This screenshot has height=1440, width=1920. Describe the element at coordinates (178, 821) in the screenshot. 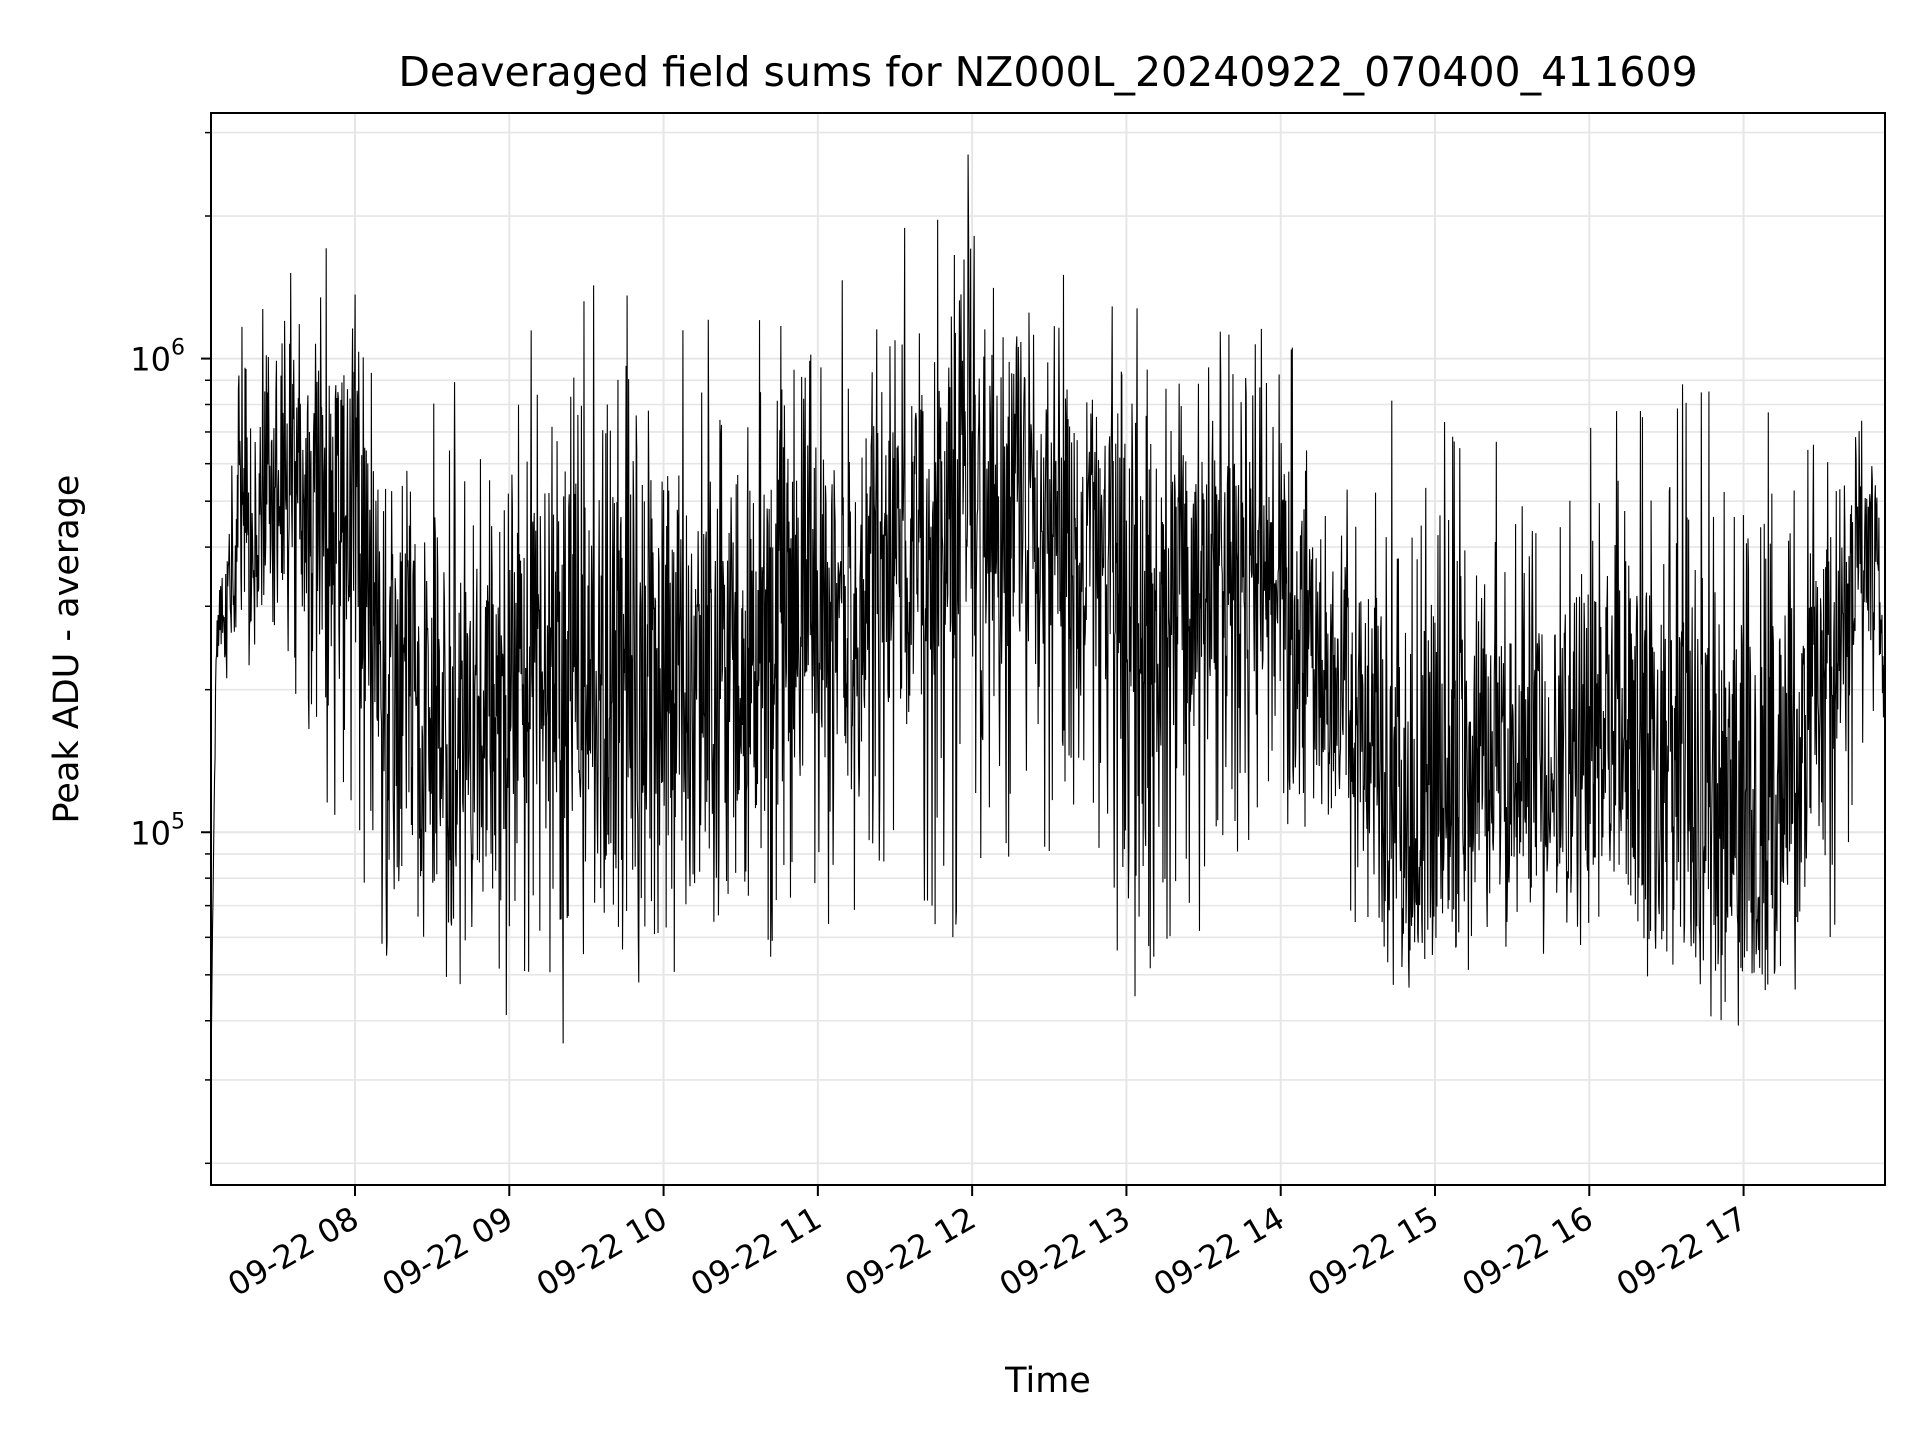

I see `y-tick-exponent: 5` at that location.